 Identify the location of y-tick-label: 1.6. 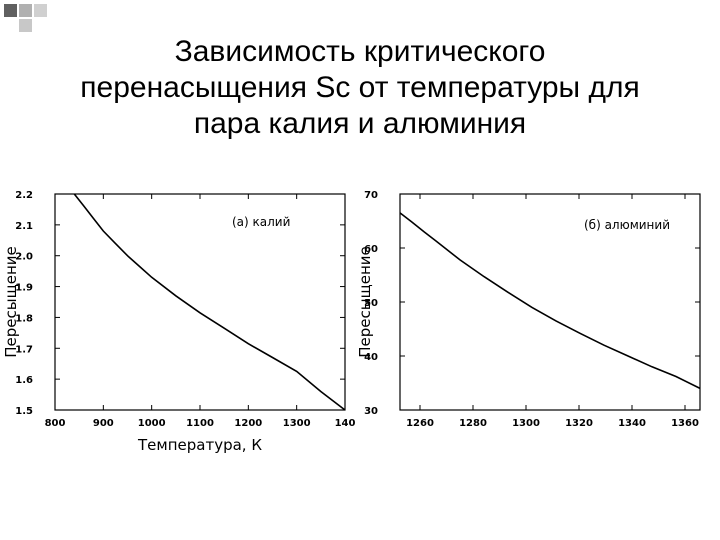
(24, 380).